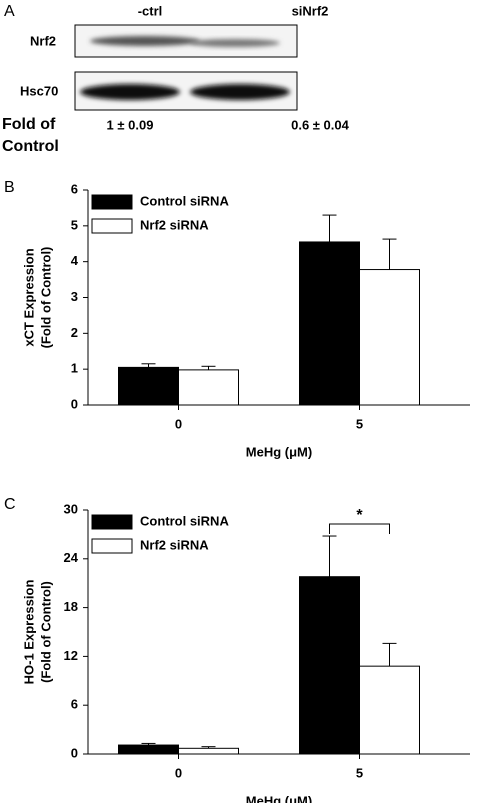 The width and height of the screenshot is (498, 803). Describe the element at coordinates (9, 187) in the screenshot. I see `panel-label: B` at that location.